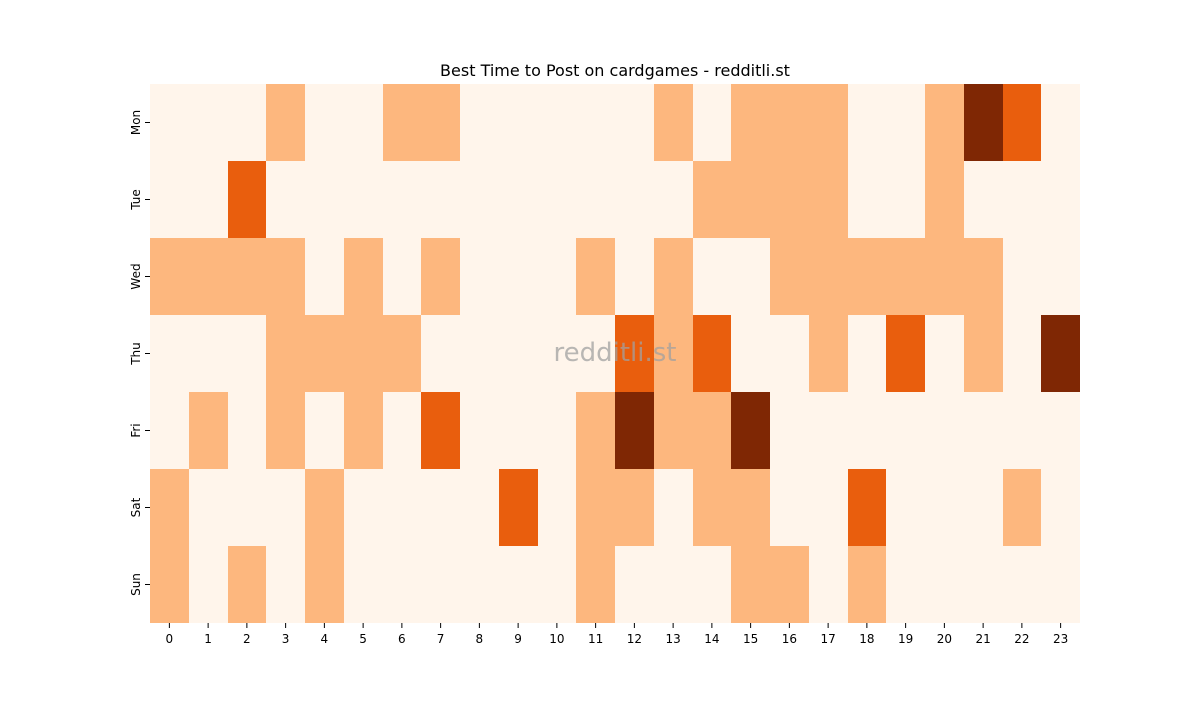 The image size is (1200, 704). I want to click on x-tick-label-20: 20, so click(944, 639).